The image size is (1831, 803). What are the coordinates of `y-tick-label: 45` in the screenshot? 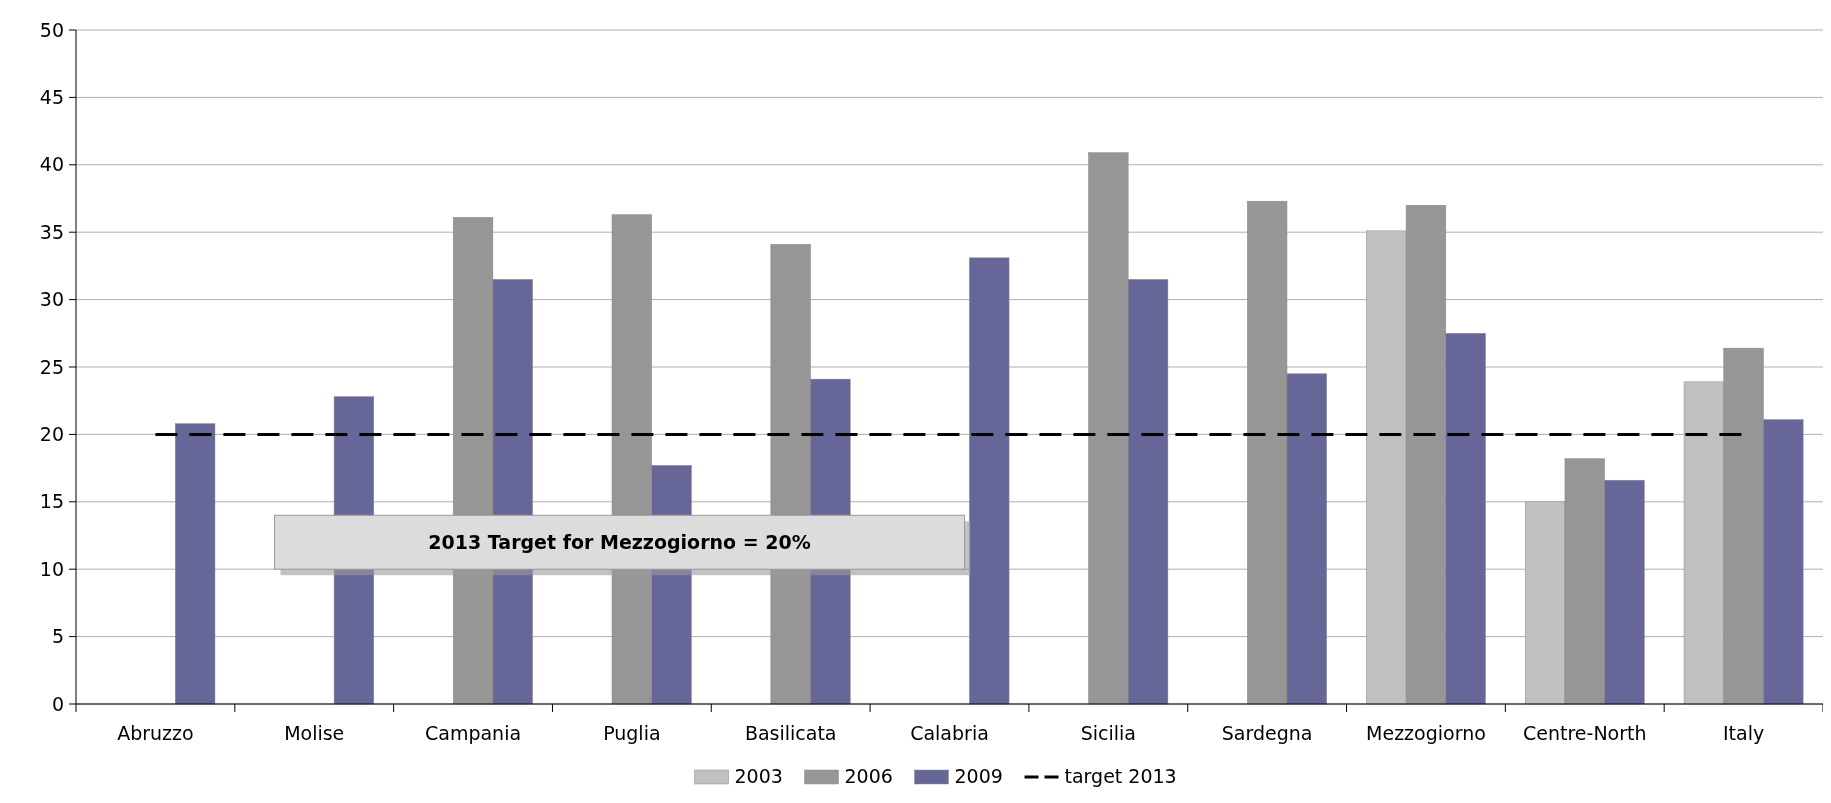 It's located at (51, 97).